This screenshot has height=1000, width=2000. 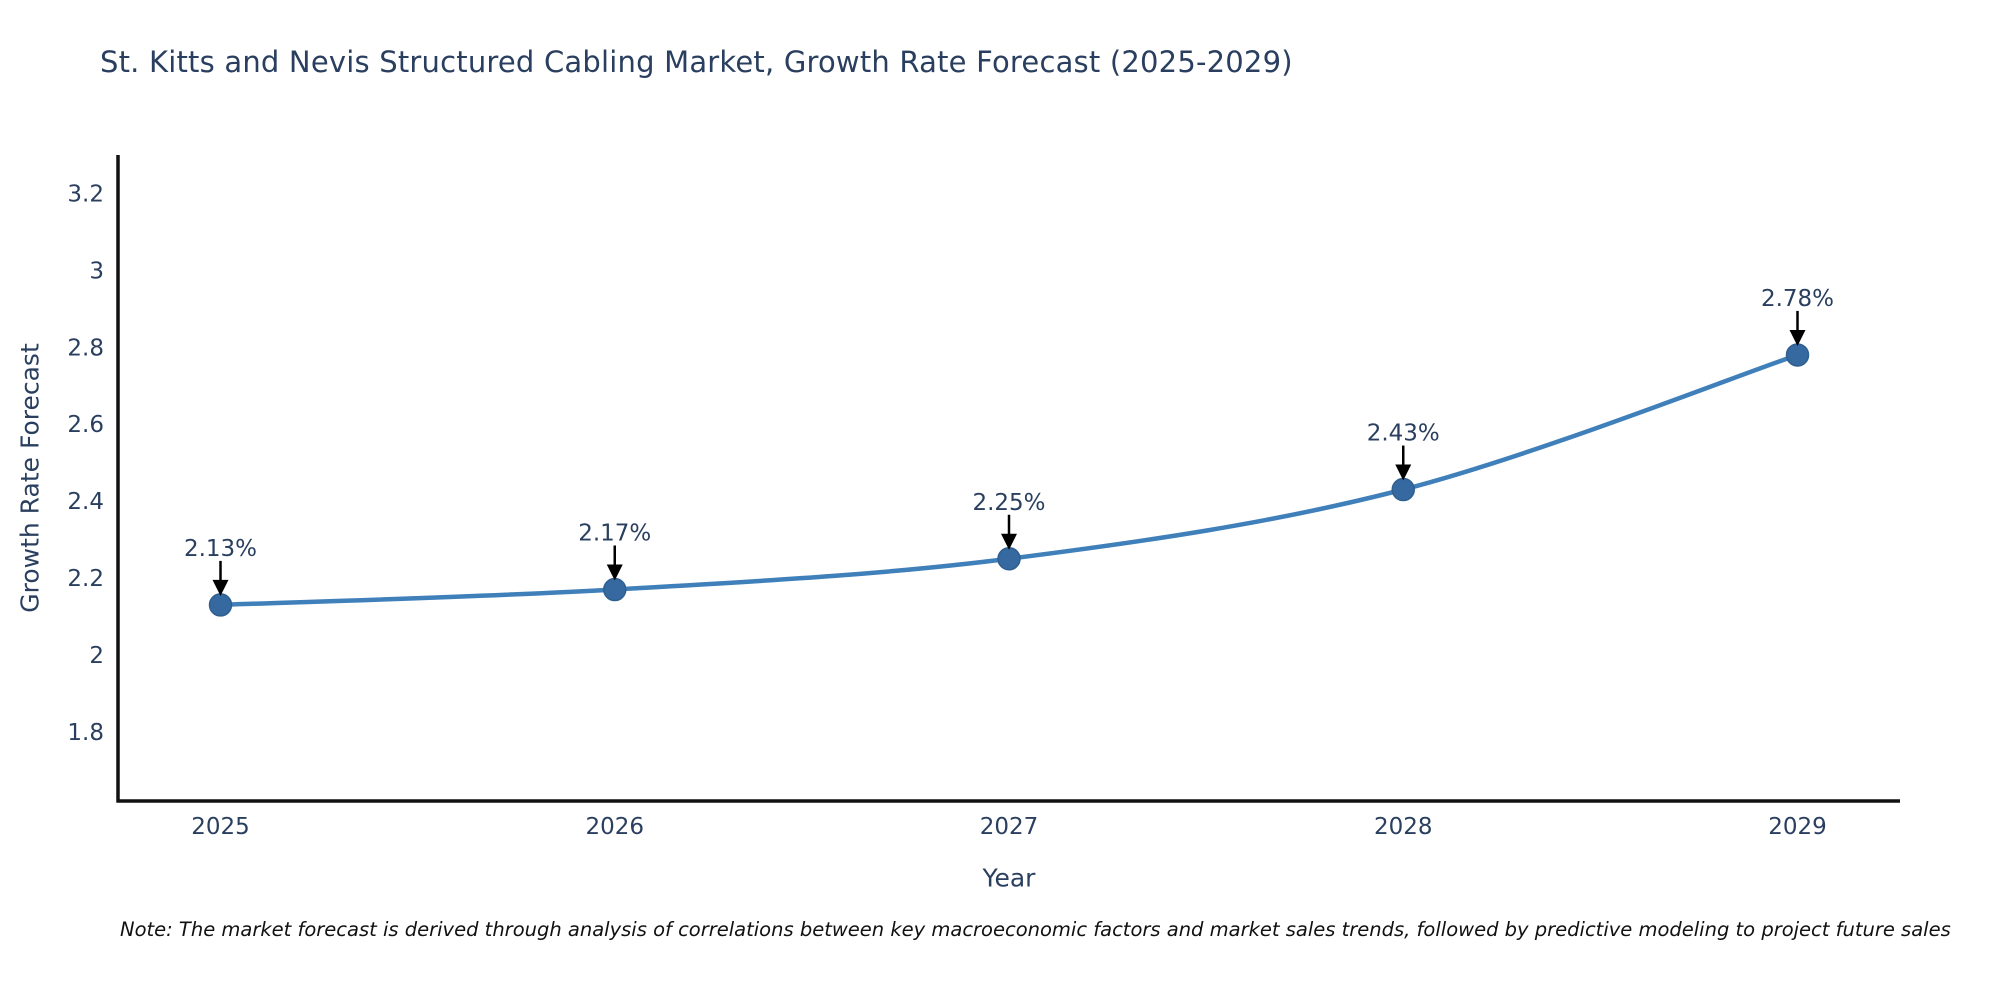 What do you see at coordinates (614, 534) in the screenshot?
I see `point-annotation-label: 2.17%` at bounding box center [614, 534].